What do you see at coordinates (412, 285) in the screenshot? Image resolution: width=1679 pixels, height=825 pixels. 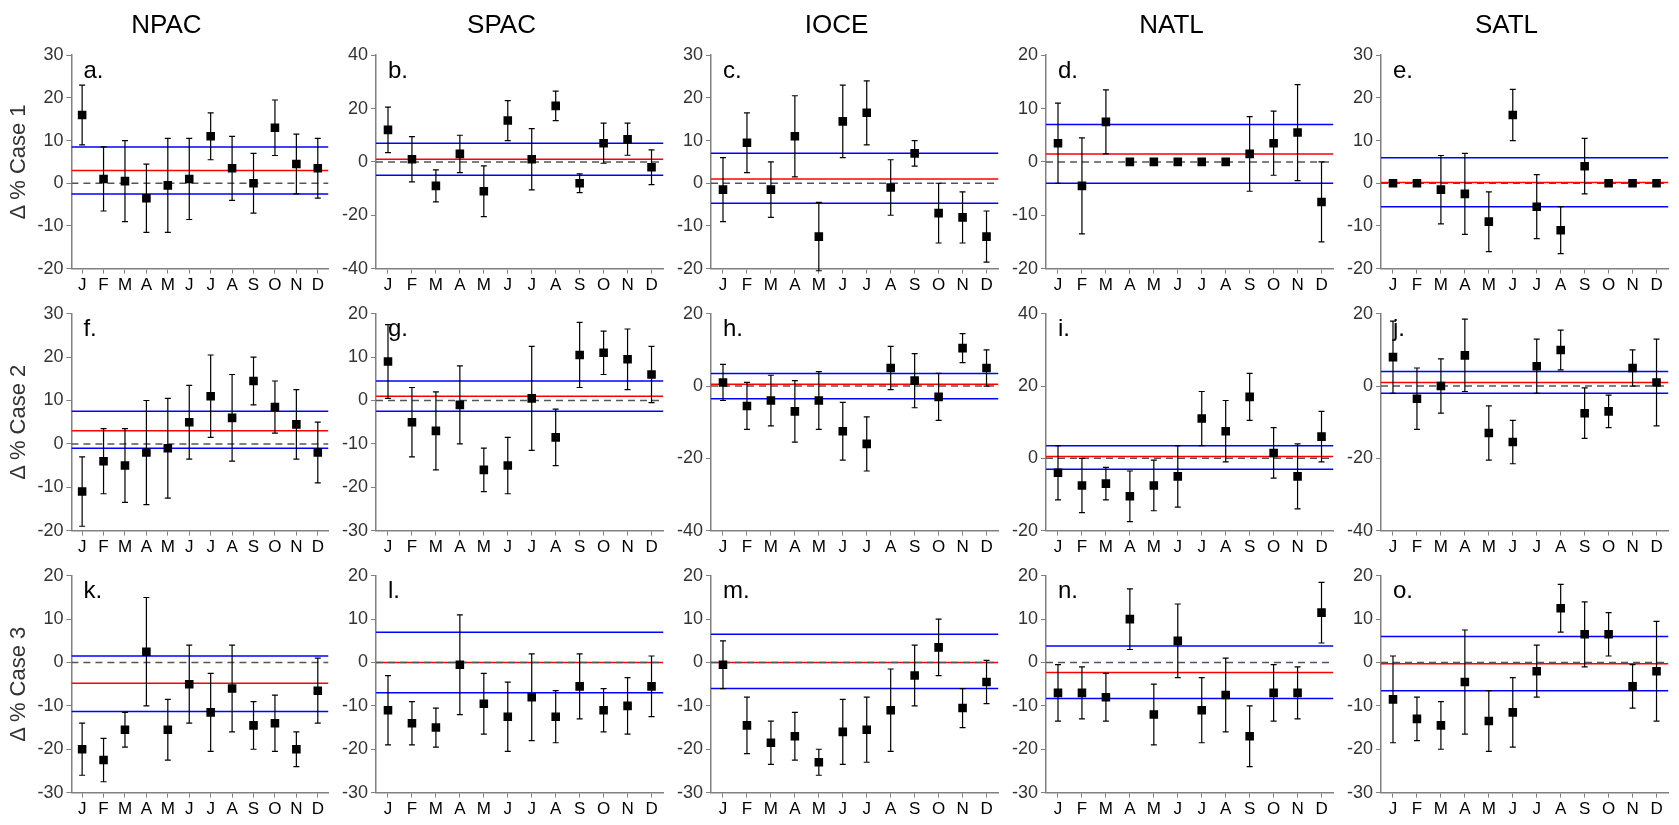 I see `x-tick-label: F` at bounding box center [412, 285].